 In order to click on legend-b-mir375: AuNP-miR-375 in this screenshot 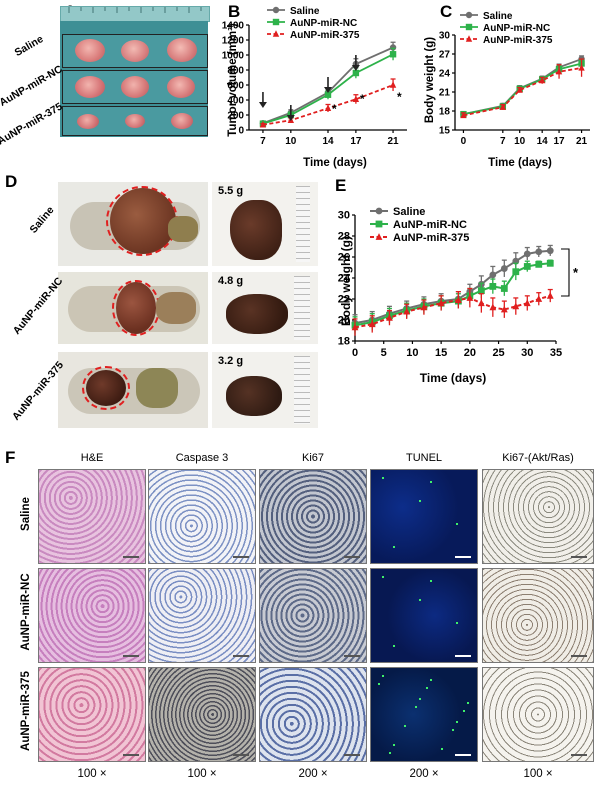, I will do `click(325, 35)`.